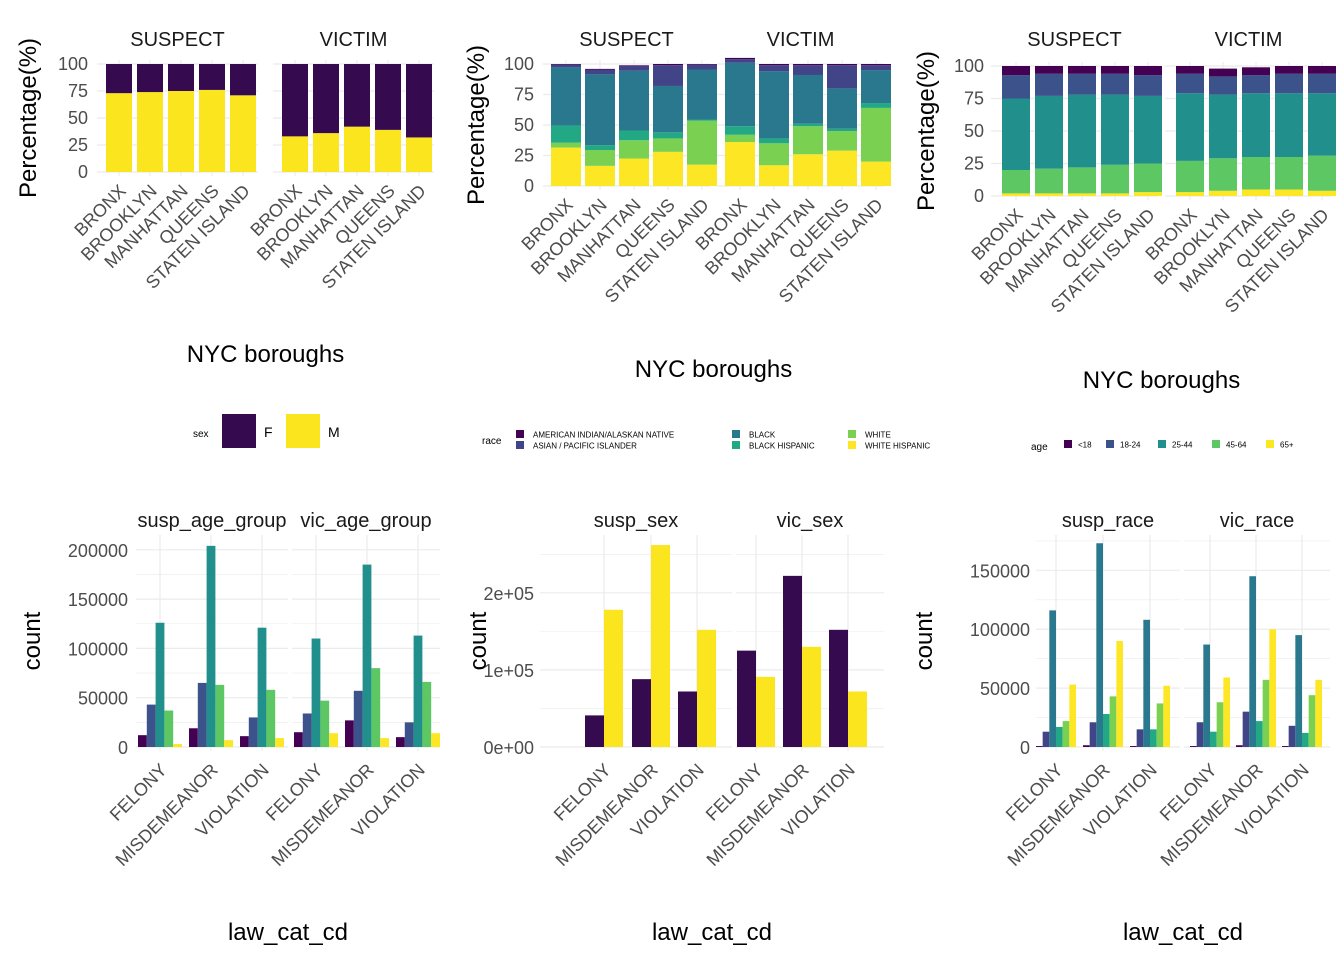 This screenshot has width=1344, height=960. I want to click on y-tick-label: 0, so click(123, 748).